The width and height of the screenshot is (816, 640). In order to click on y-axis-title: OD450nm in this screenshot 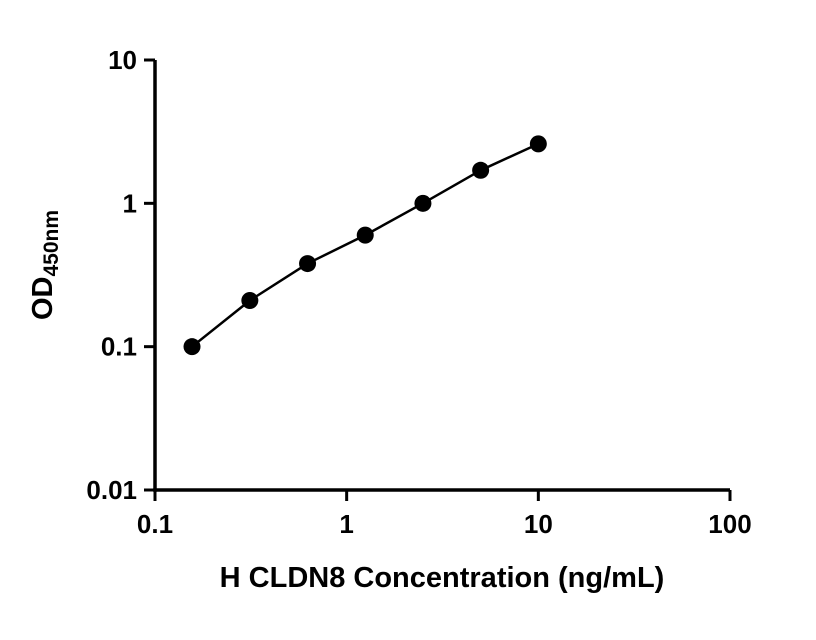, I will do `click(45, 265)`.